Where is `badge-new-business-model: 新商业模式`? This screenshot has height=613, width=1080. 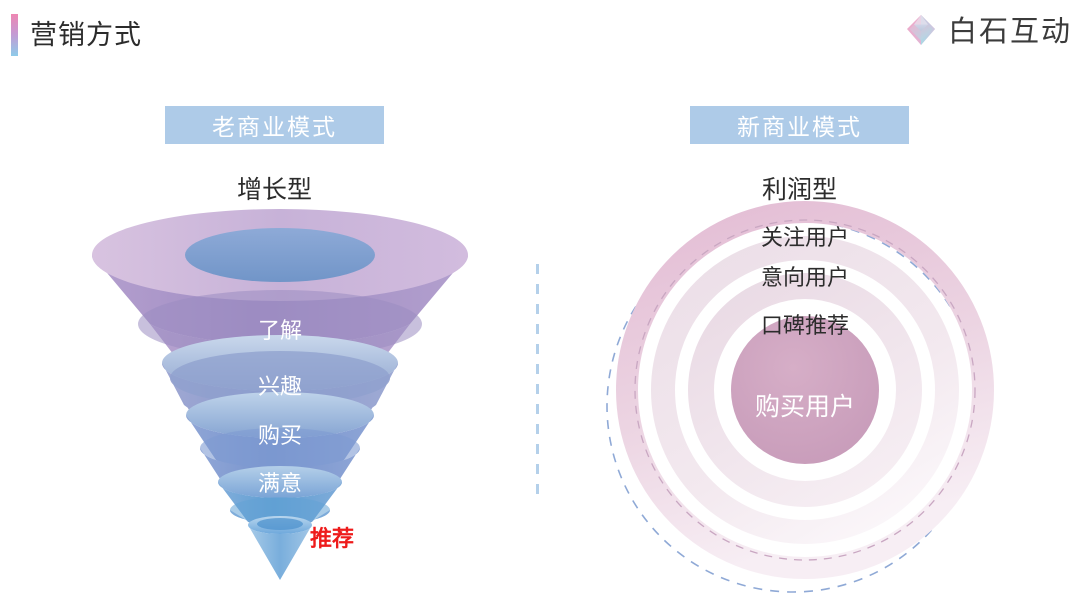 badge-new-business-model: 新商业模式 is located at coordinates (799, 125).